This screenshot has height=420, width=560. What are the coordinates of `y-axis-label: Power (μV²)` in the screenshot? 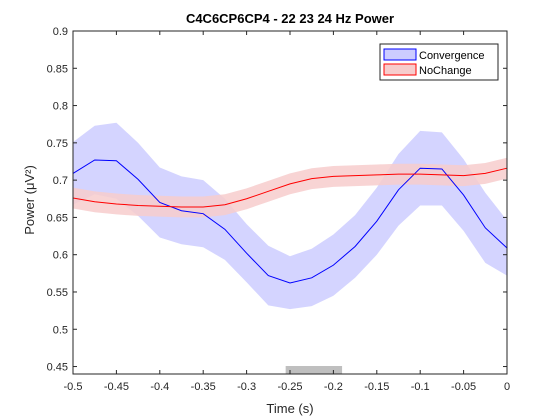 It's located at (29, 200).